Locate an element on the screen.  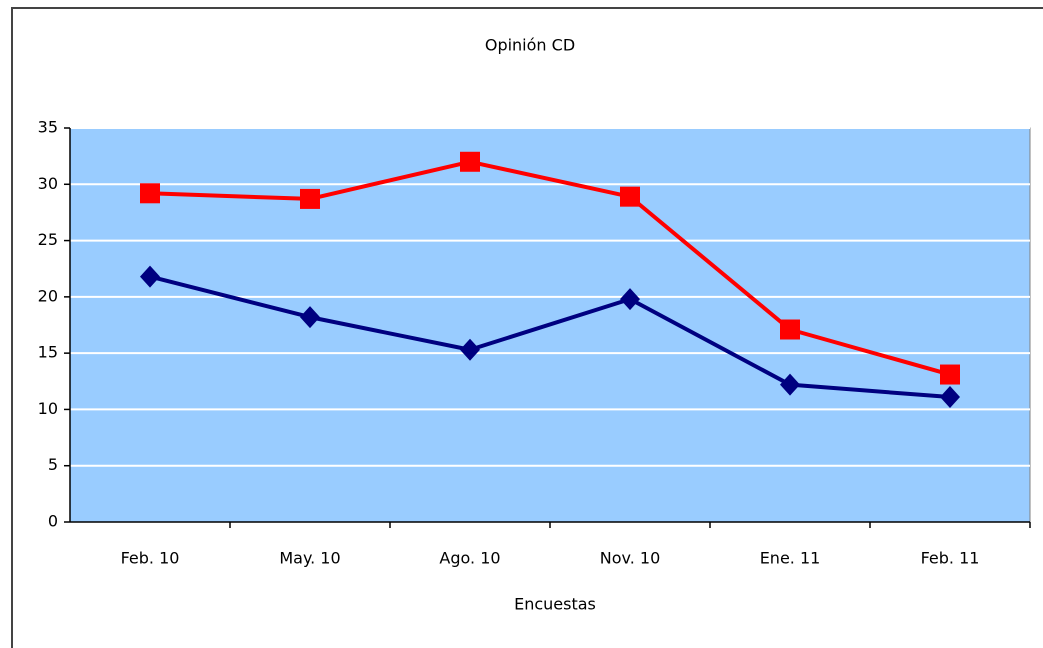
x-tick-label: Feb. 10 is located at coordinates (150, 558).